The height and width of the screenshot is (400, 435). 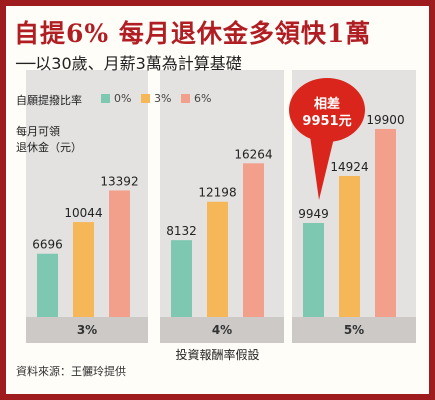 What do you see at coordinates (385, 120) in the screenshot?
I see `bar-value-label: 19900` at bounding box center [385, 120].